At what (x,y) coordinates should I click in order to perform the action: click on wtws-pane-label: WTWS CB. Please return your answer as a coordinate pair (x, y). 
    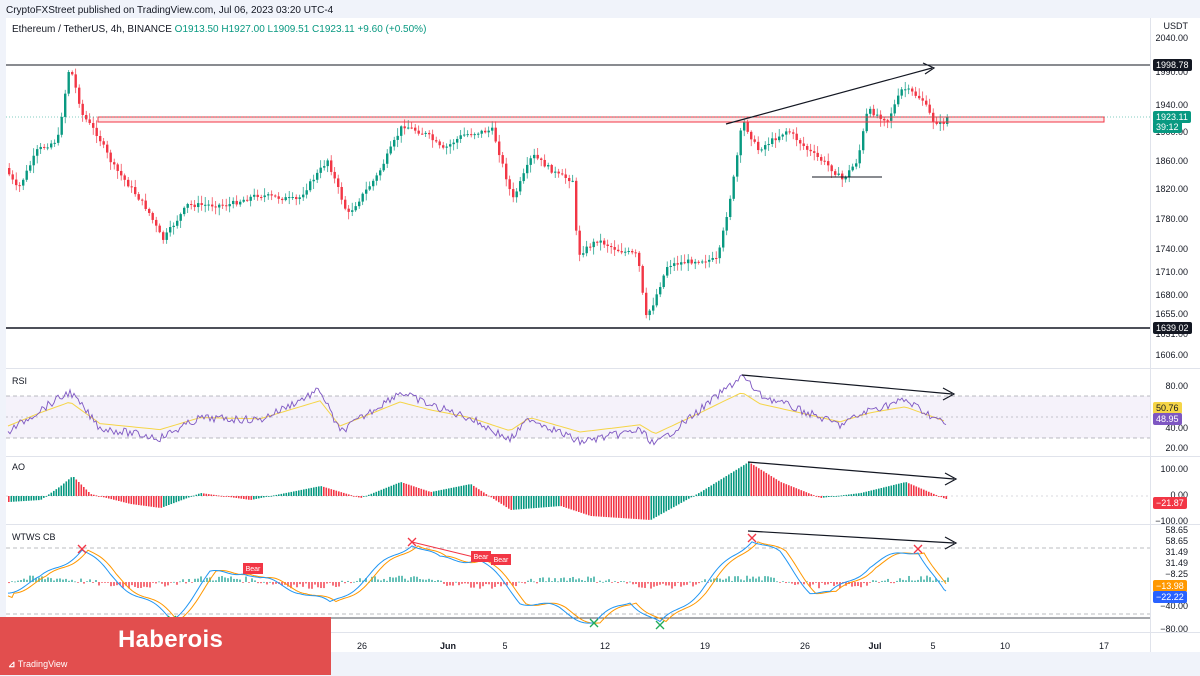
    Looking at the image, I should click on (34, 537).